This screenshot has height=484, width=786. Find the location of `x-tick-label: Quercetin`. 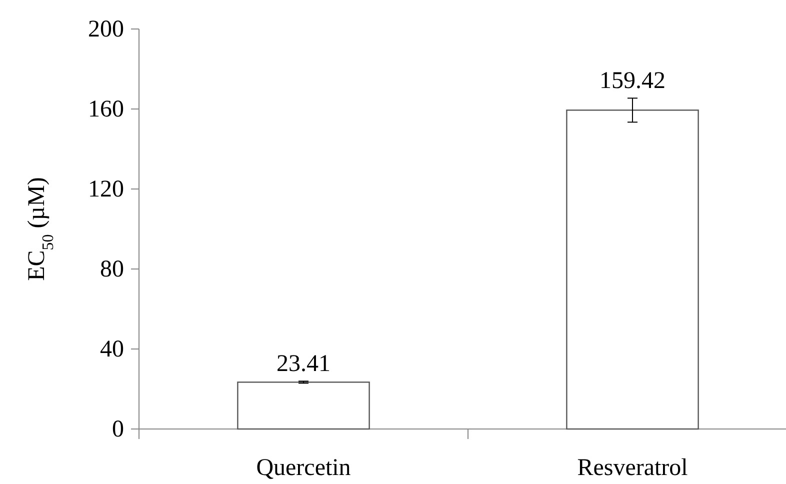

x-tick-label: Quercetin is located at coordinates (303, 468).